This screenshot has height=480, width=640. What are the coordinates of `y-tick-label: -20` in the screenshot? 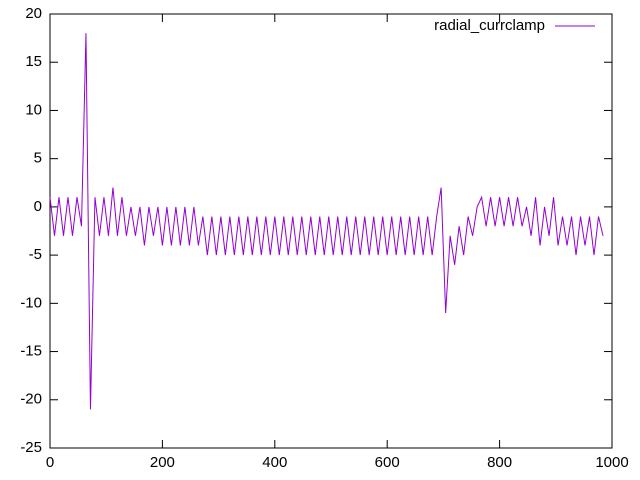 It's located at (31, 399).